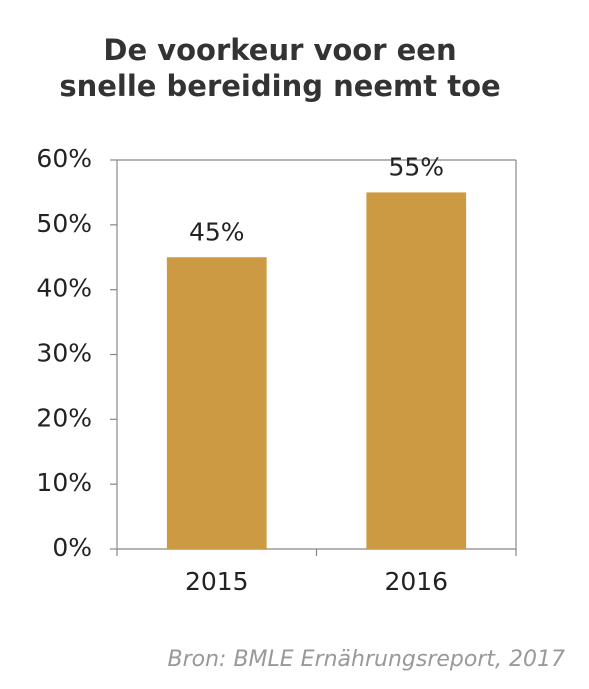  Describe the element at coordinates (64, 223) in the screenshot. I see `y-tick-label: 50%` at that location.